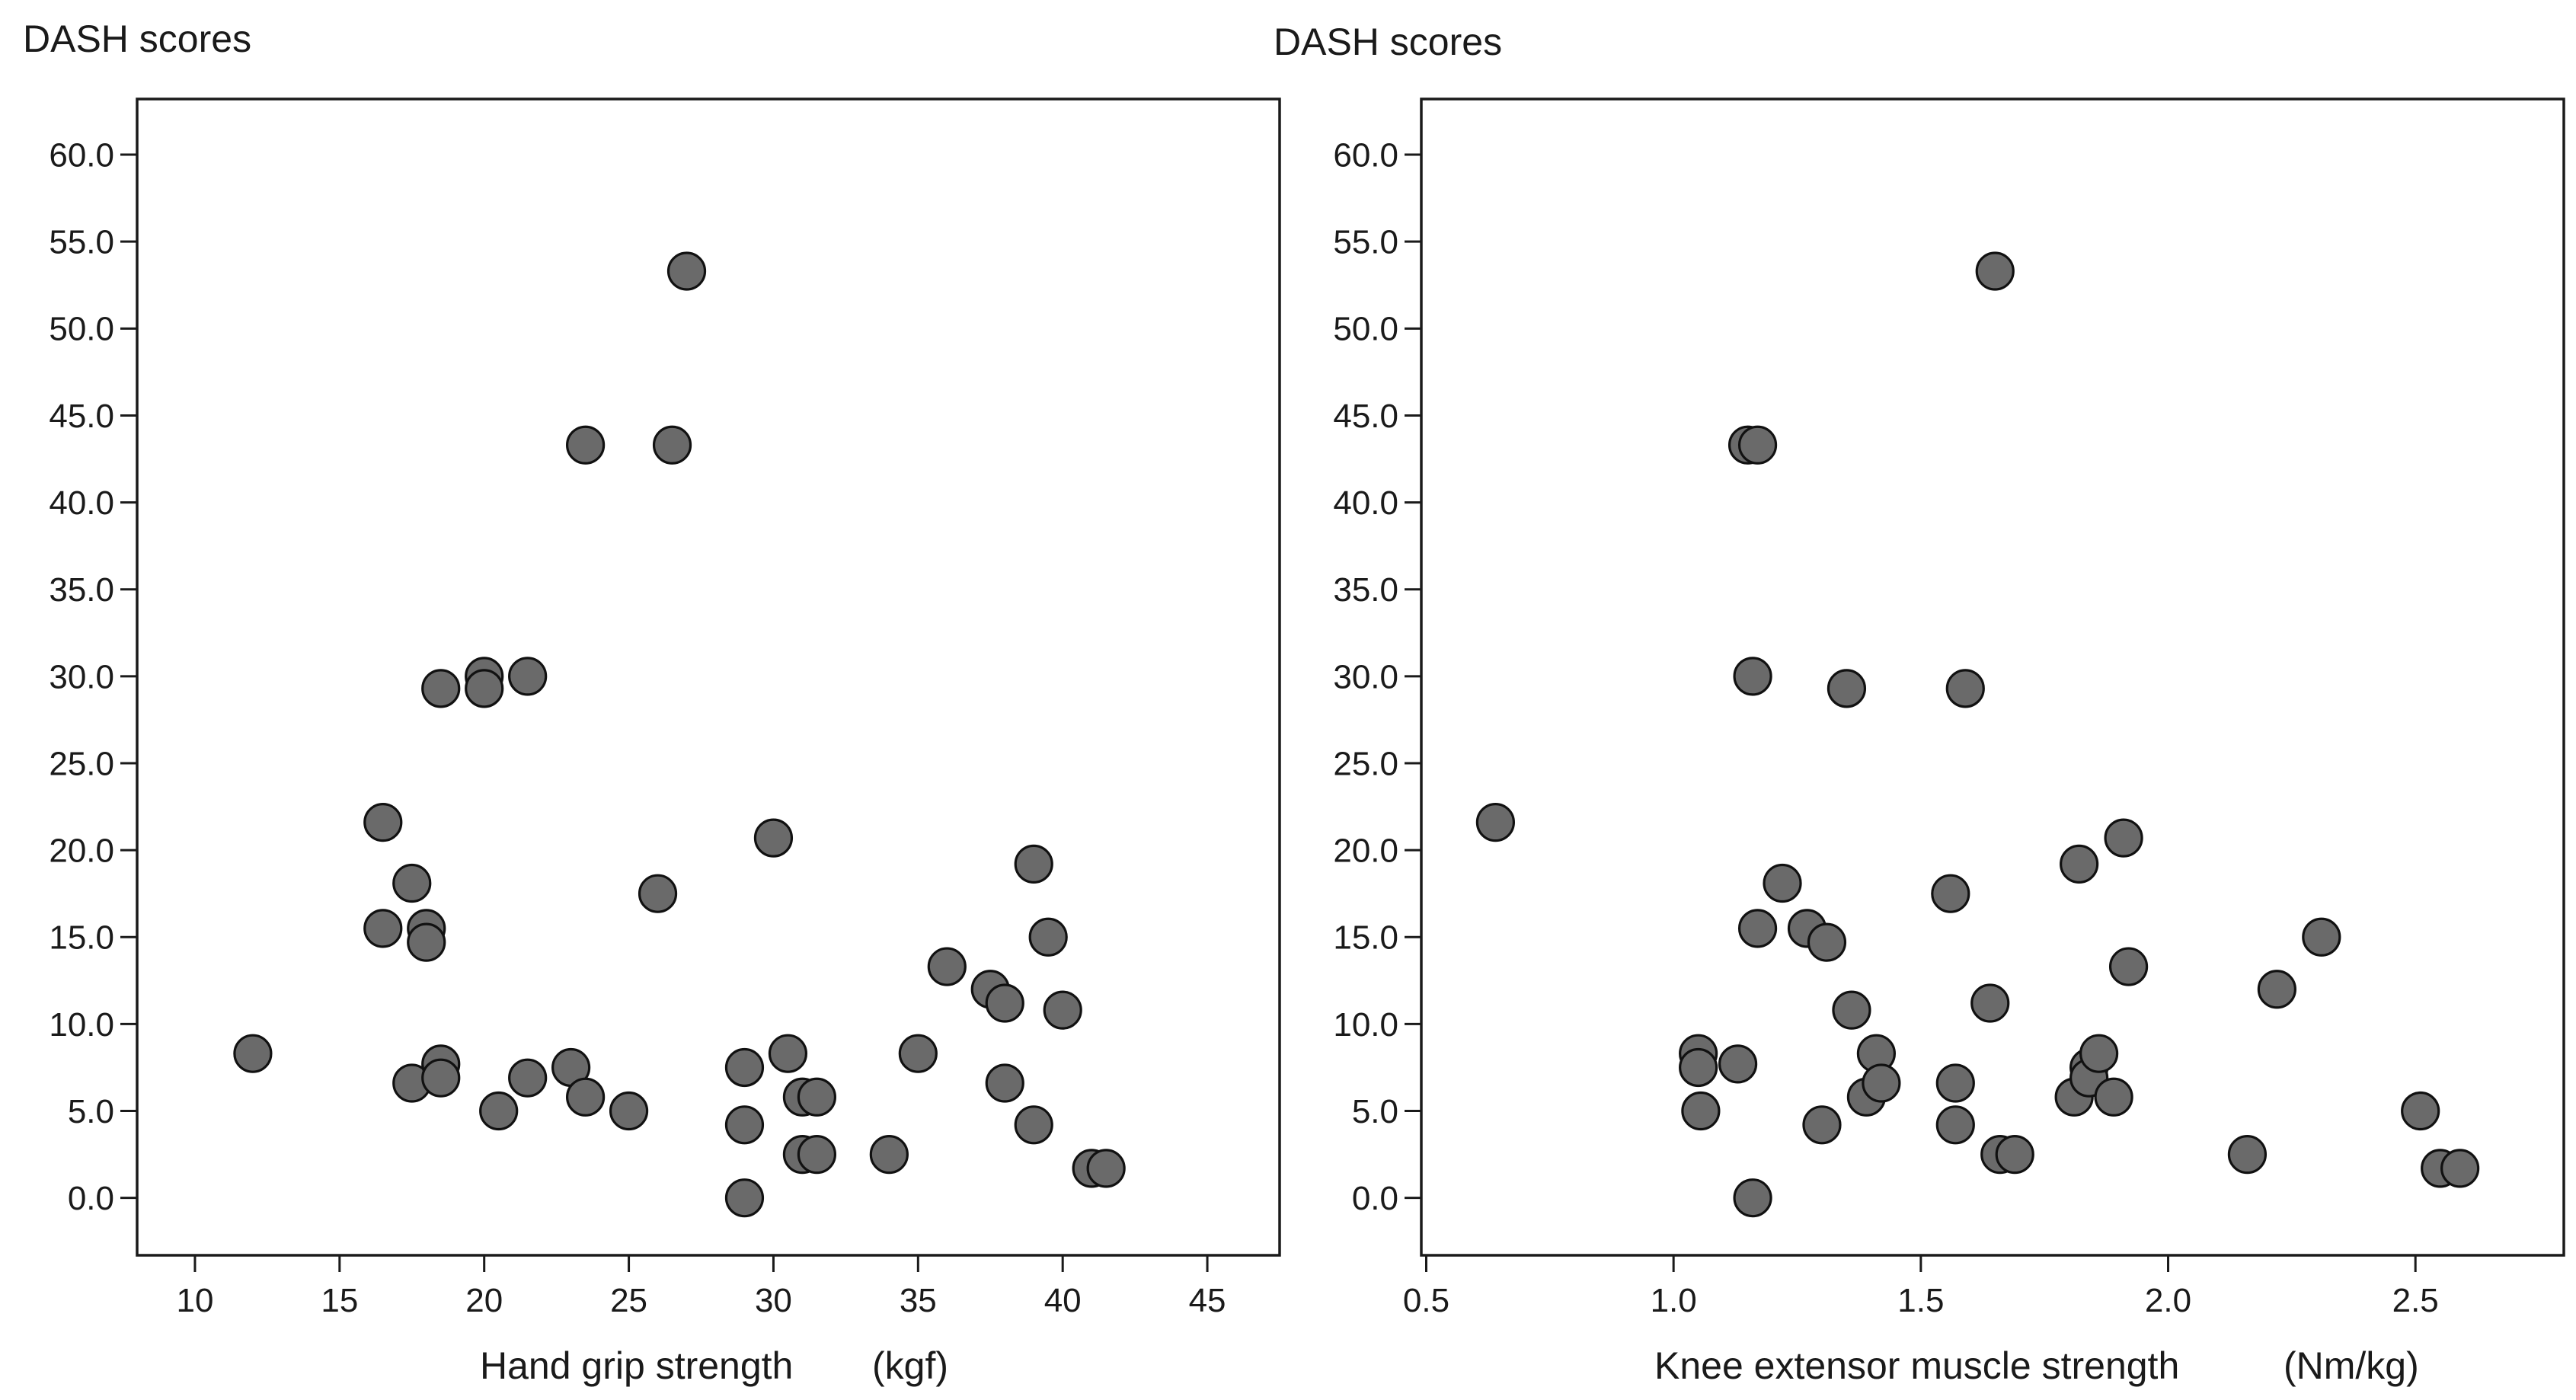 The width and height of the screenshot is (2576, 1400). Describe the element at coordinates (910, 1365) in the screenshot. I see `x-axis-unit: (kgf)` at that location.